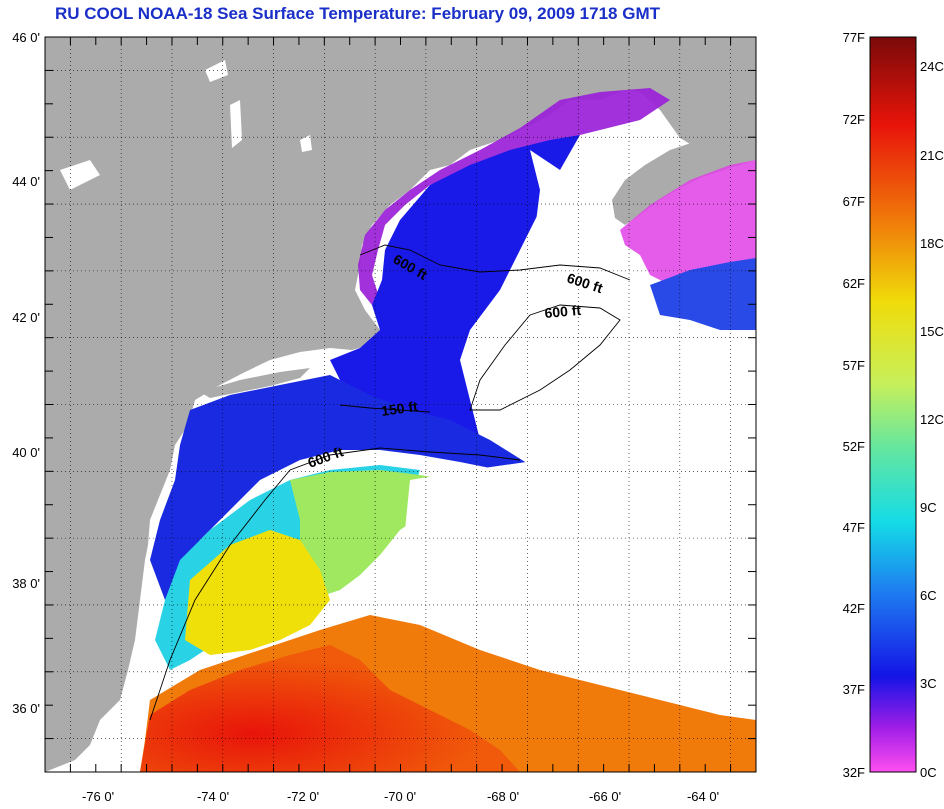 The image size is (944, 809). What do you see at coordinates (330, 708) in the screenshot?
I see `sst-gulf-stream-red` at bounding box center [330, 708].